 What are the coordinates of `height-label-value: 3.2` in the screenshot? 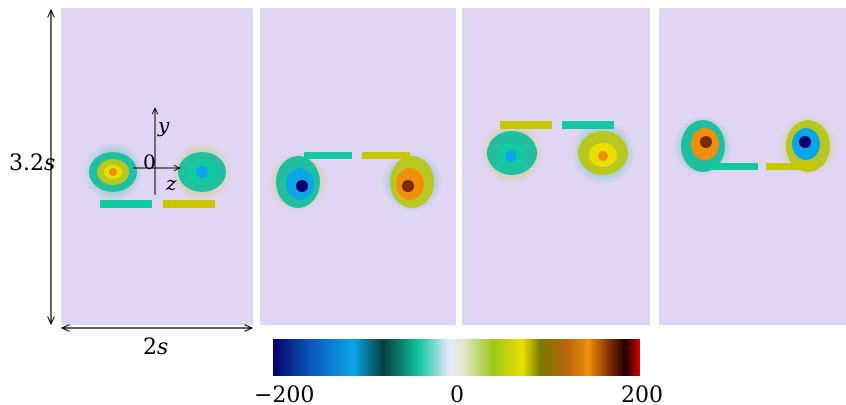 It's located at (26, 163).